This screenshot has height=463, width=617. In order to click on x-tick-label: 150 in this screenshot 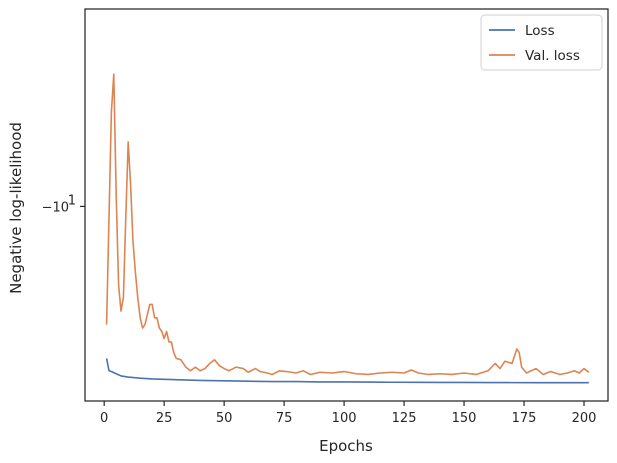, I will do `click(464, 418)`.